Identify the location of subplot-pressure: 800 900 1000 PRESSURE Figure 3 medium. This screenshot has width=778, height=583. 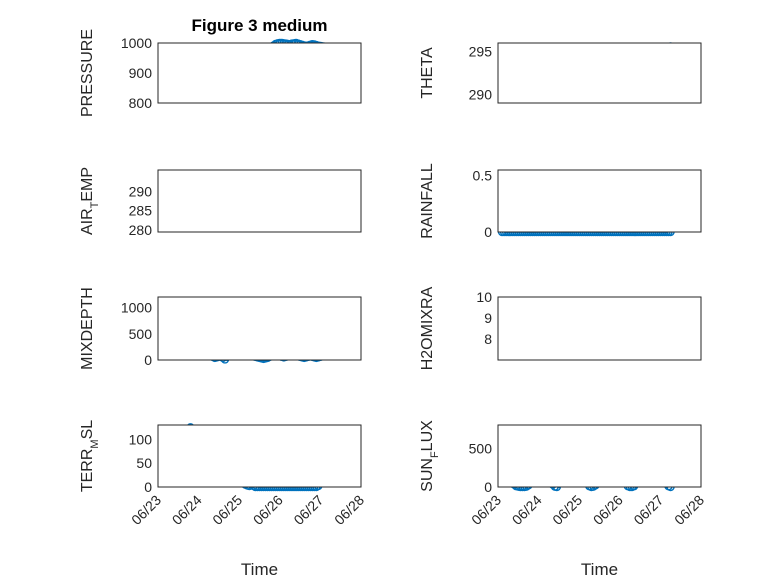
(220, 66).